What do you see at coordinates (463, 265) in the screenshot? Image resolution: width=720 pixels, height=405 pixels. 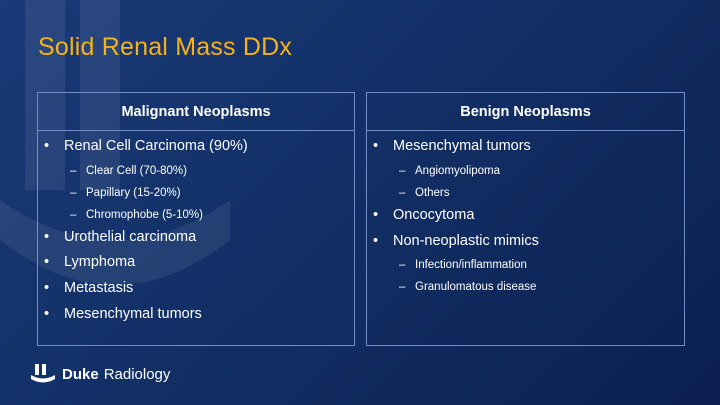 I see `list-subitem: – Infection/inflammation` at bounding box center [463, 265].